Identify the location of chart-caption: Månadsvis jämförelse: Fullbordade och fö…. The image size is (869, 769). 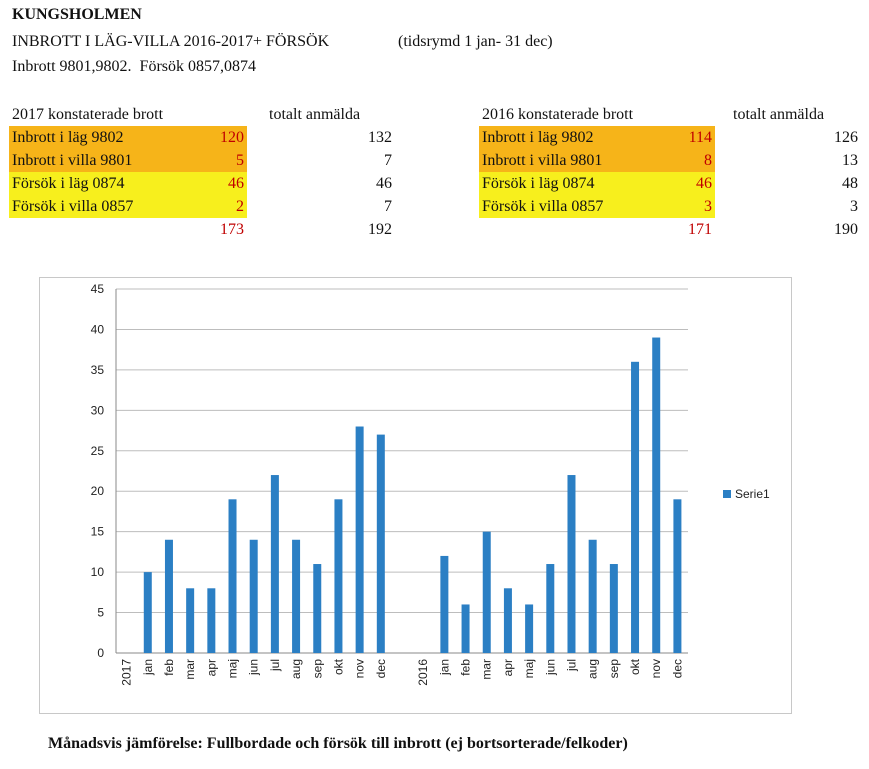
(338, 743).